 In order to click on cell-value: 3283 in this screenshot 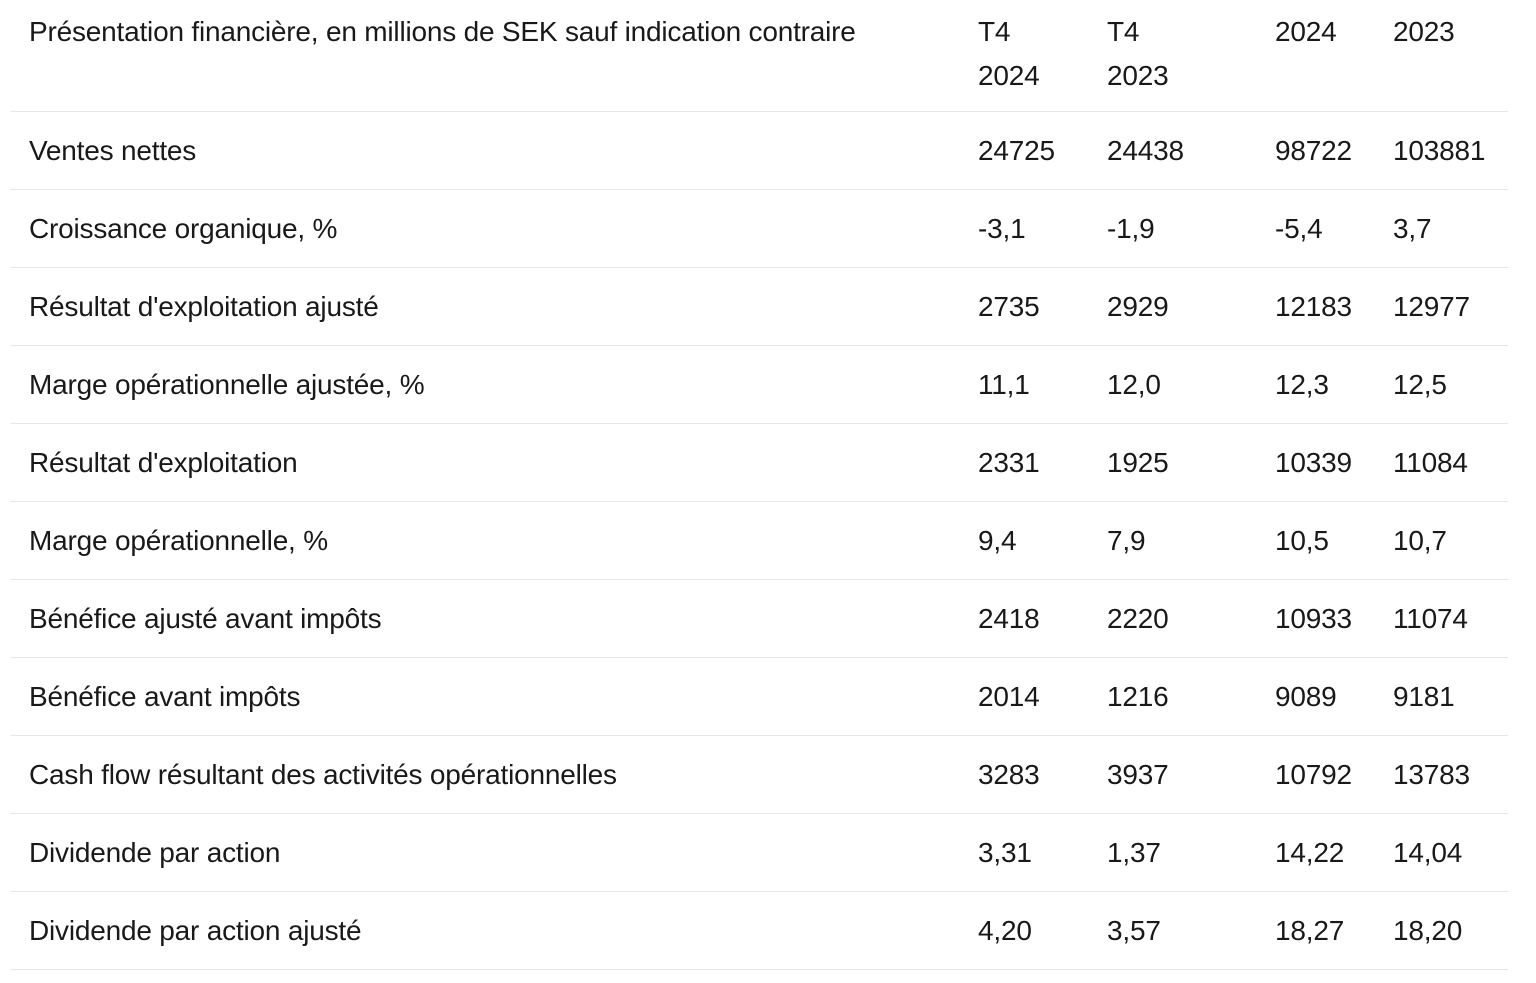, I will do `click(1042, 774)`.